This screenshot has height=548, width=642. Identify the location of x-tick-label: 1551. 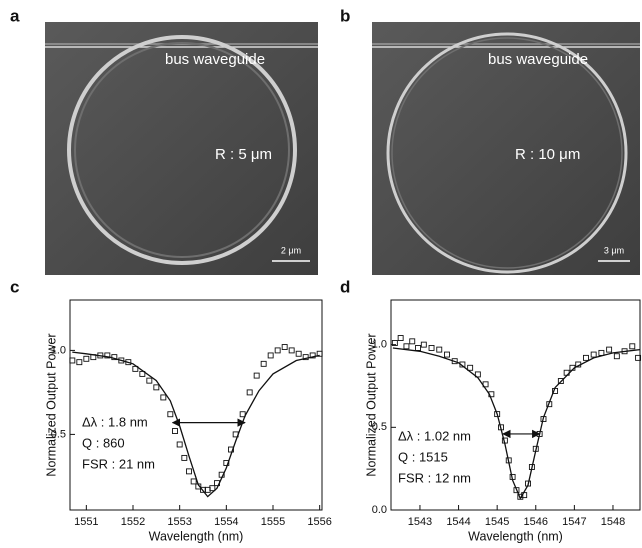
(86, 522).